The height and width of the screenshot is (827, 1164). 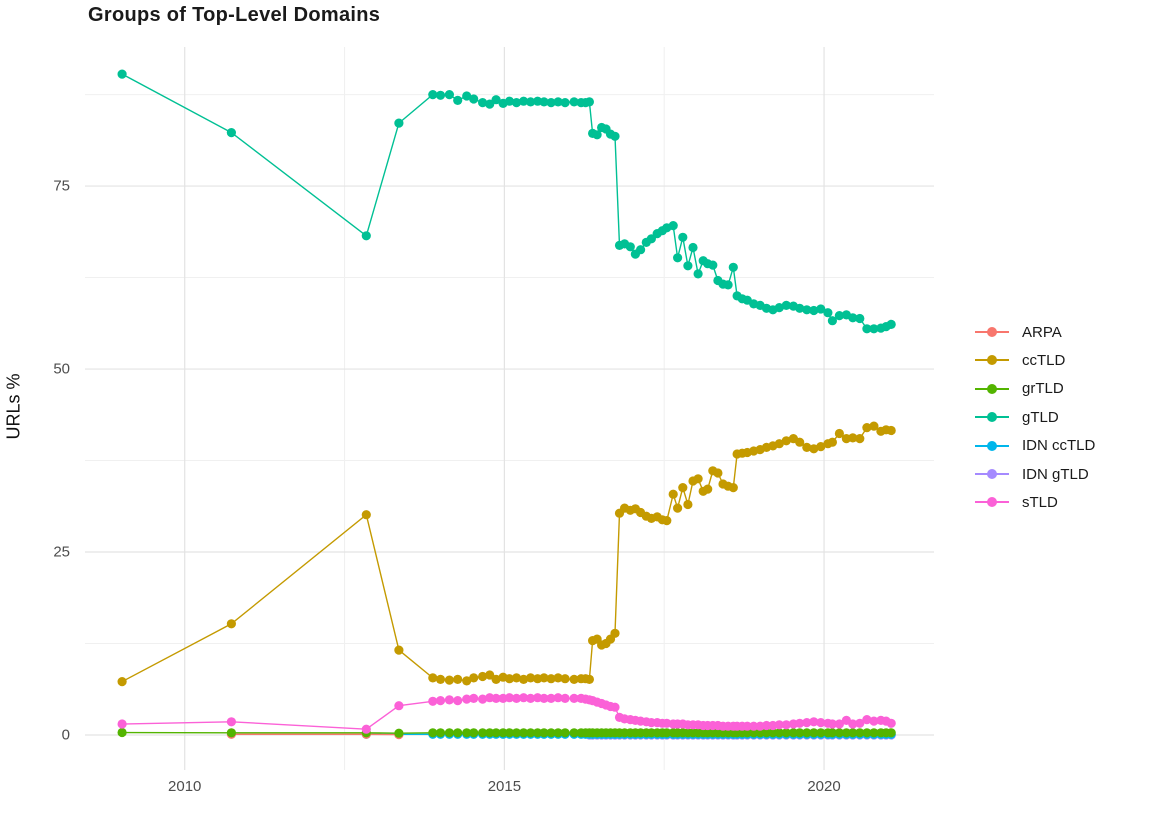 What do you see at coordinates (61, 369) in the screenshot?
I see `y-tick-label: 50` at bounding box center [61, 369].